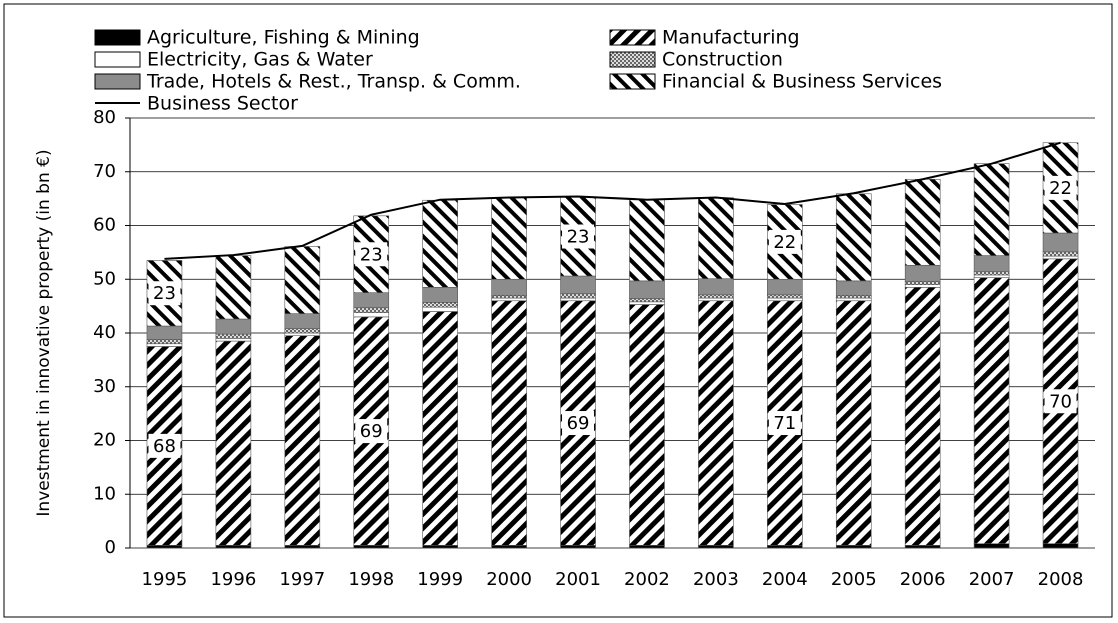 Image resolution: width=1118 pixels, height=623 pixels. Describe the element at coordinates (647, 579) in the screenshot. I see `x-tick-label: 2002` at that location.